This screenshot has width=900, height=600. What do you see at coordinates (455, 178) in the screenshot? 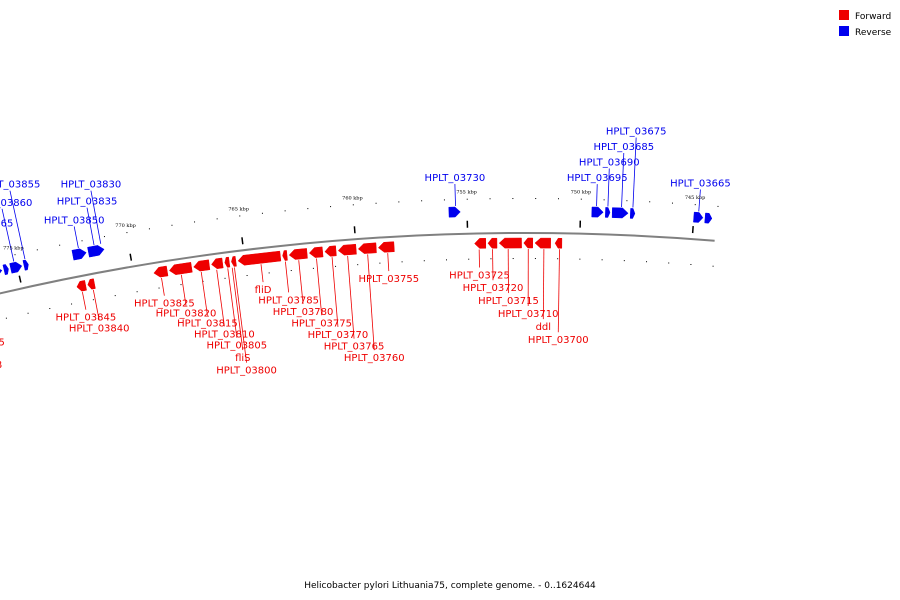
I see `gene-label: HPLT_03730` at bounding box center [455, 178].